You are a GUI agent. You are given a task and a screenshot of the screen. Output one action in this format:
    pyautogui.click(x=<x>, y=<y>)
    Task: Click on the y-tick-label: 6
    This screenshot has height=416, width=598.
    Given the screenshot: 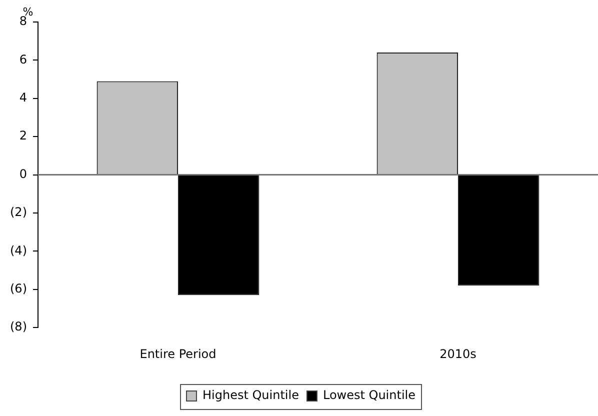 What is the action you would take?
    pyautogui.click(x=23, y=59)
    